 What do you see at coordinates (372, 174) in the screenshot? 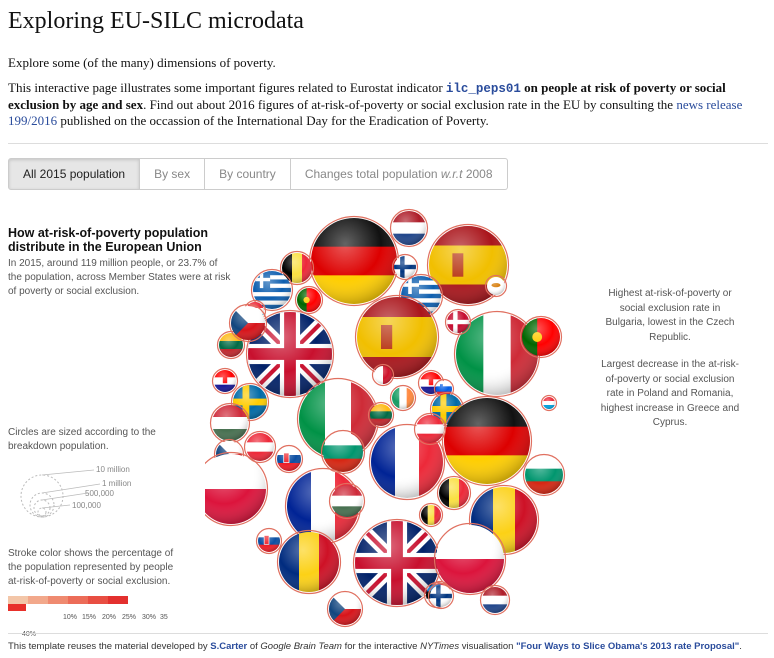
I see `tab-changes-label: Changes total population` at bounding box center [372, 174].